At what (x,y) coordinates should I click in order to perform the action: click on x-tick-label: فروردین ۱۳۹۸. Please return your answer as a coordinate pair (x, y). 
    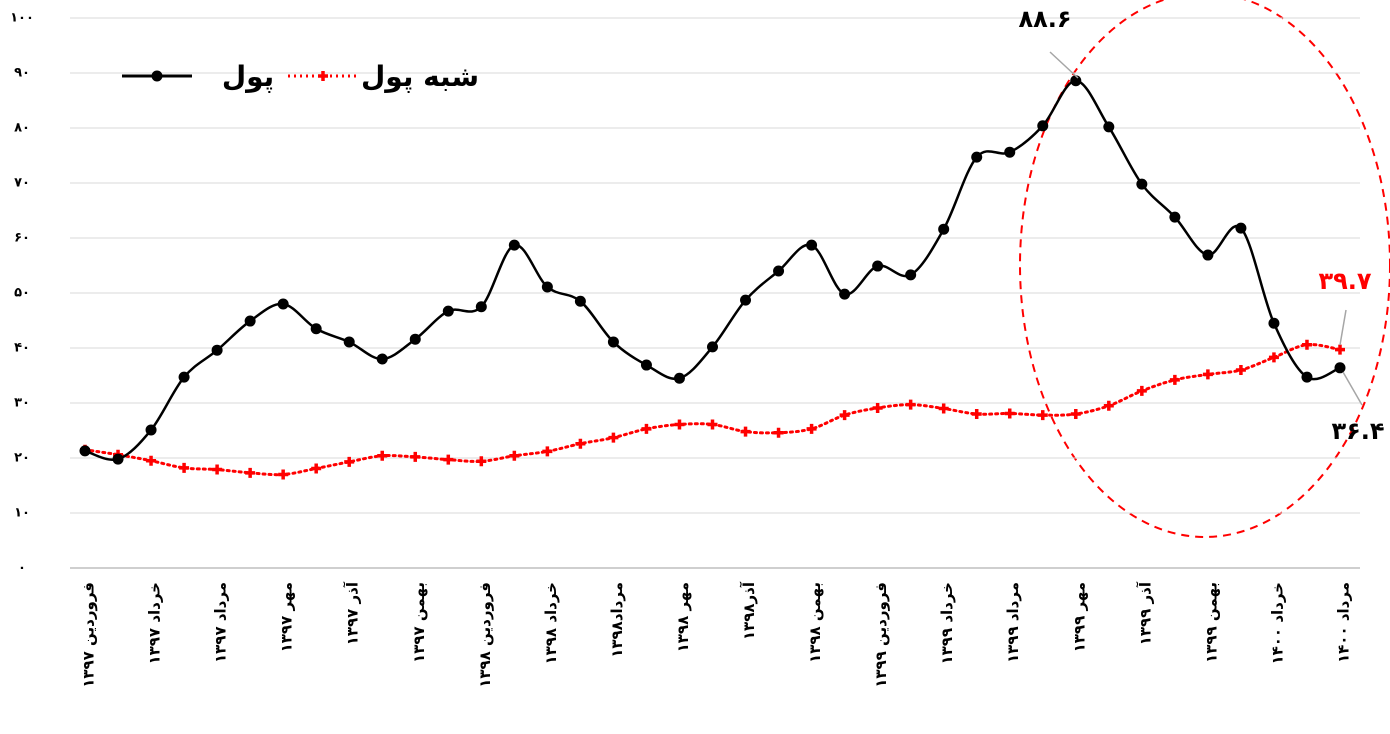
    Looking at the image, I should click on (485, 635).